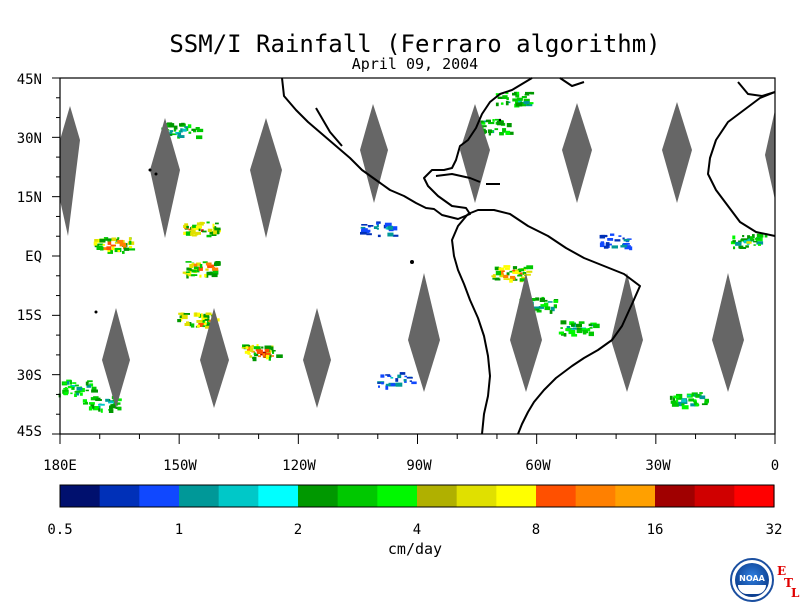 Image resolution: width=800 pixels, height=602 pixels. Describe the element at coordinates (415, 64) in the screenshot. I see `map-subtitle: April 09, 2004` at that location.